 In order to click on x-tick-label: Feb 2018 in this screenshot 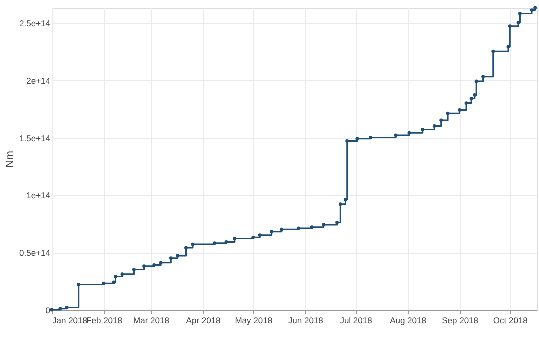, I will do `click(104, 321)`.